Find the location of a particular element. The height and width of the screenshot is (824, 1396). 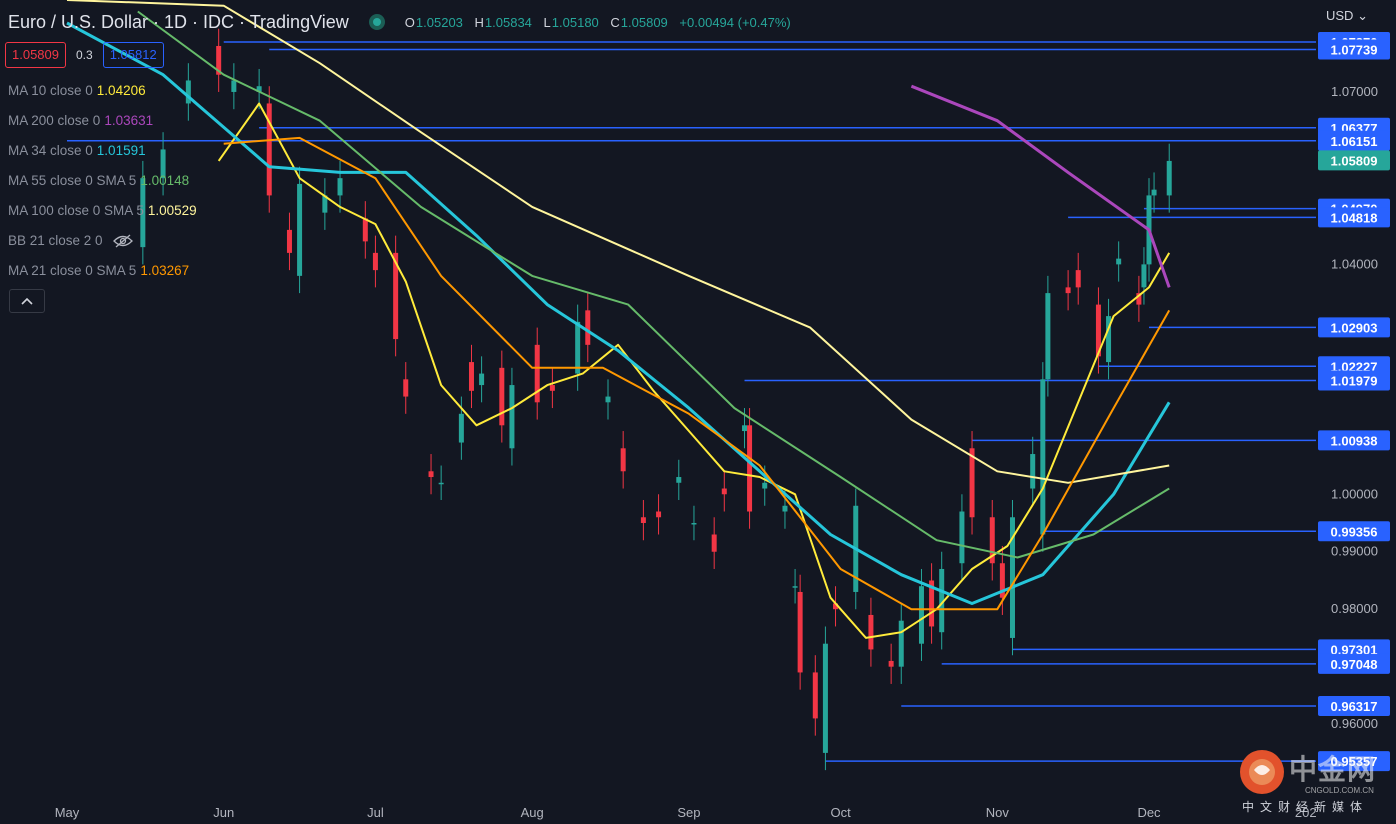

open-value: 1.05203 is located at coordinates (439, 22).